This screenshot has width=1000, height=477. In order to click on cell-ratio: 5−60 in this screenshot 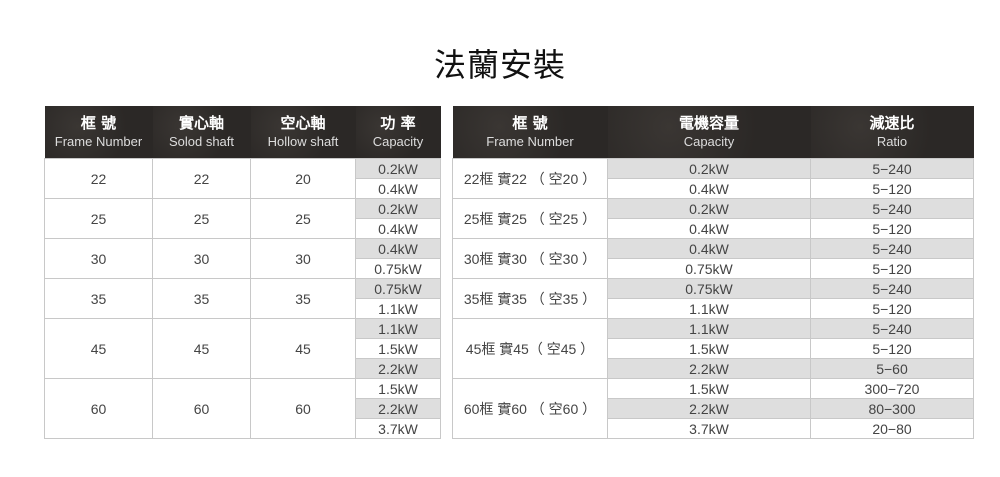, I will do `click(892, 368)`.